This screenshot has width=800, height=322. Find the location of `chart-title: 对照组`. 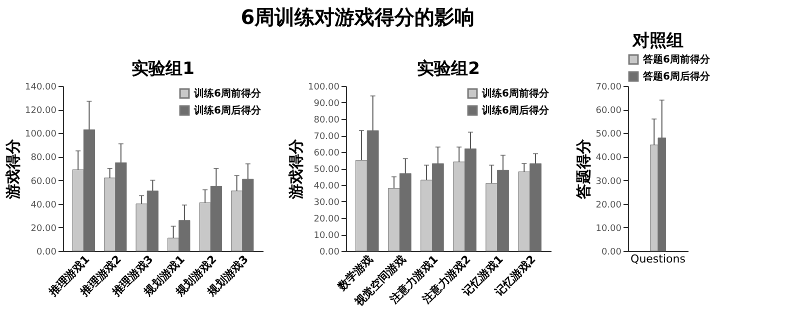

chart-title: 对照组 is located at coordinates (658, 41).